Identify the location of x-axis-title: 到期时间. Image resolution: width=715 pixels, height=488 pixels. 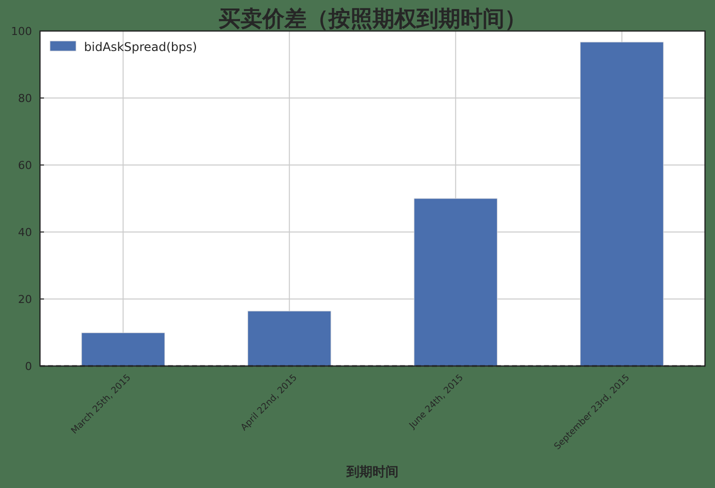
(372, 472).